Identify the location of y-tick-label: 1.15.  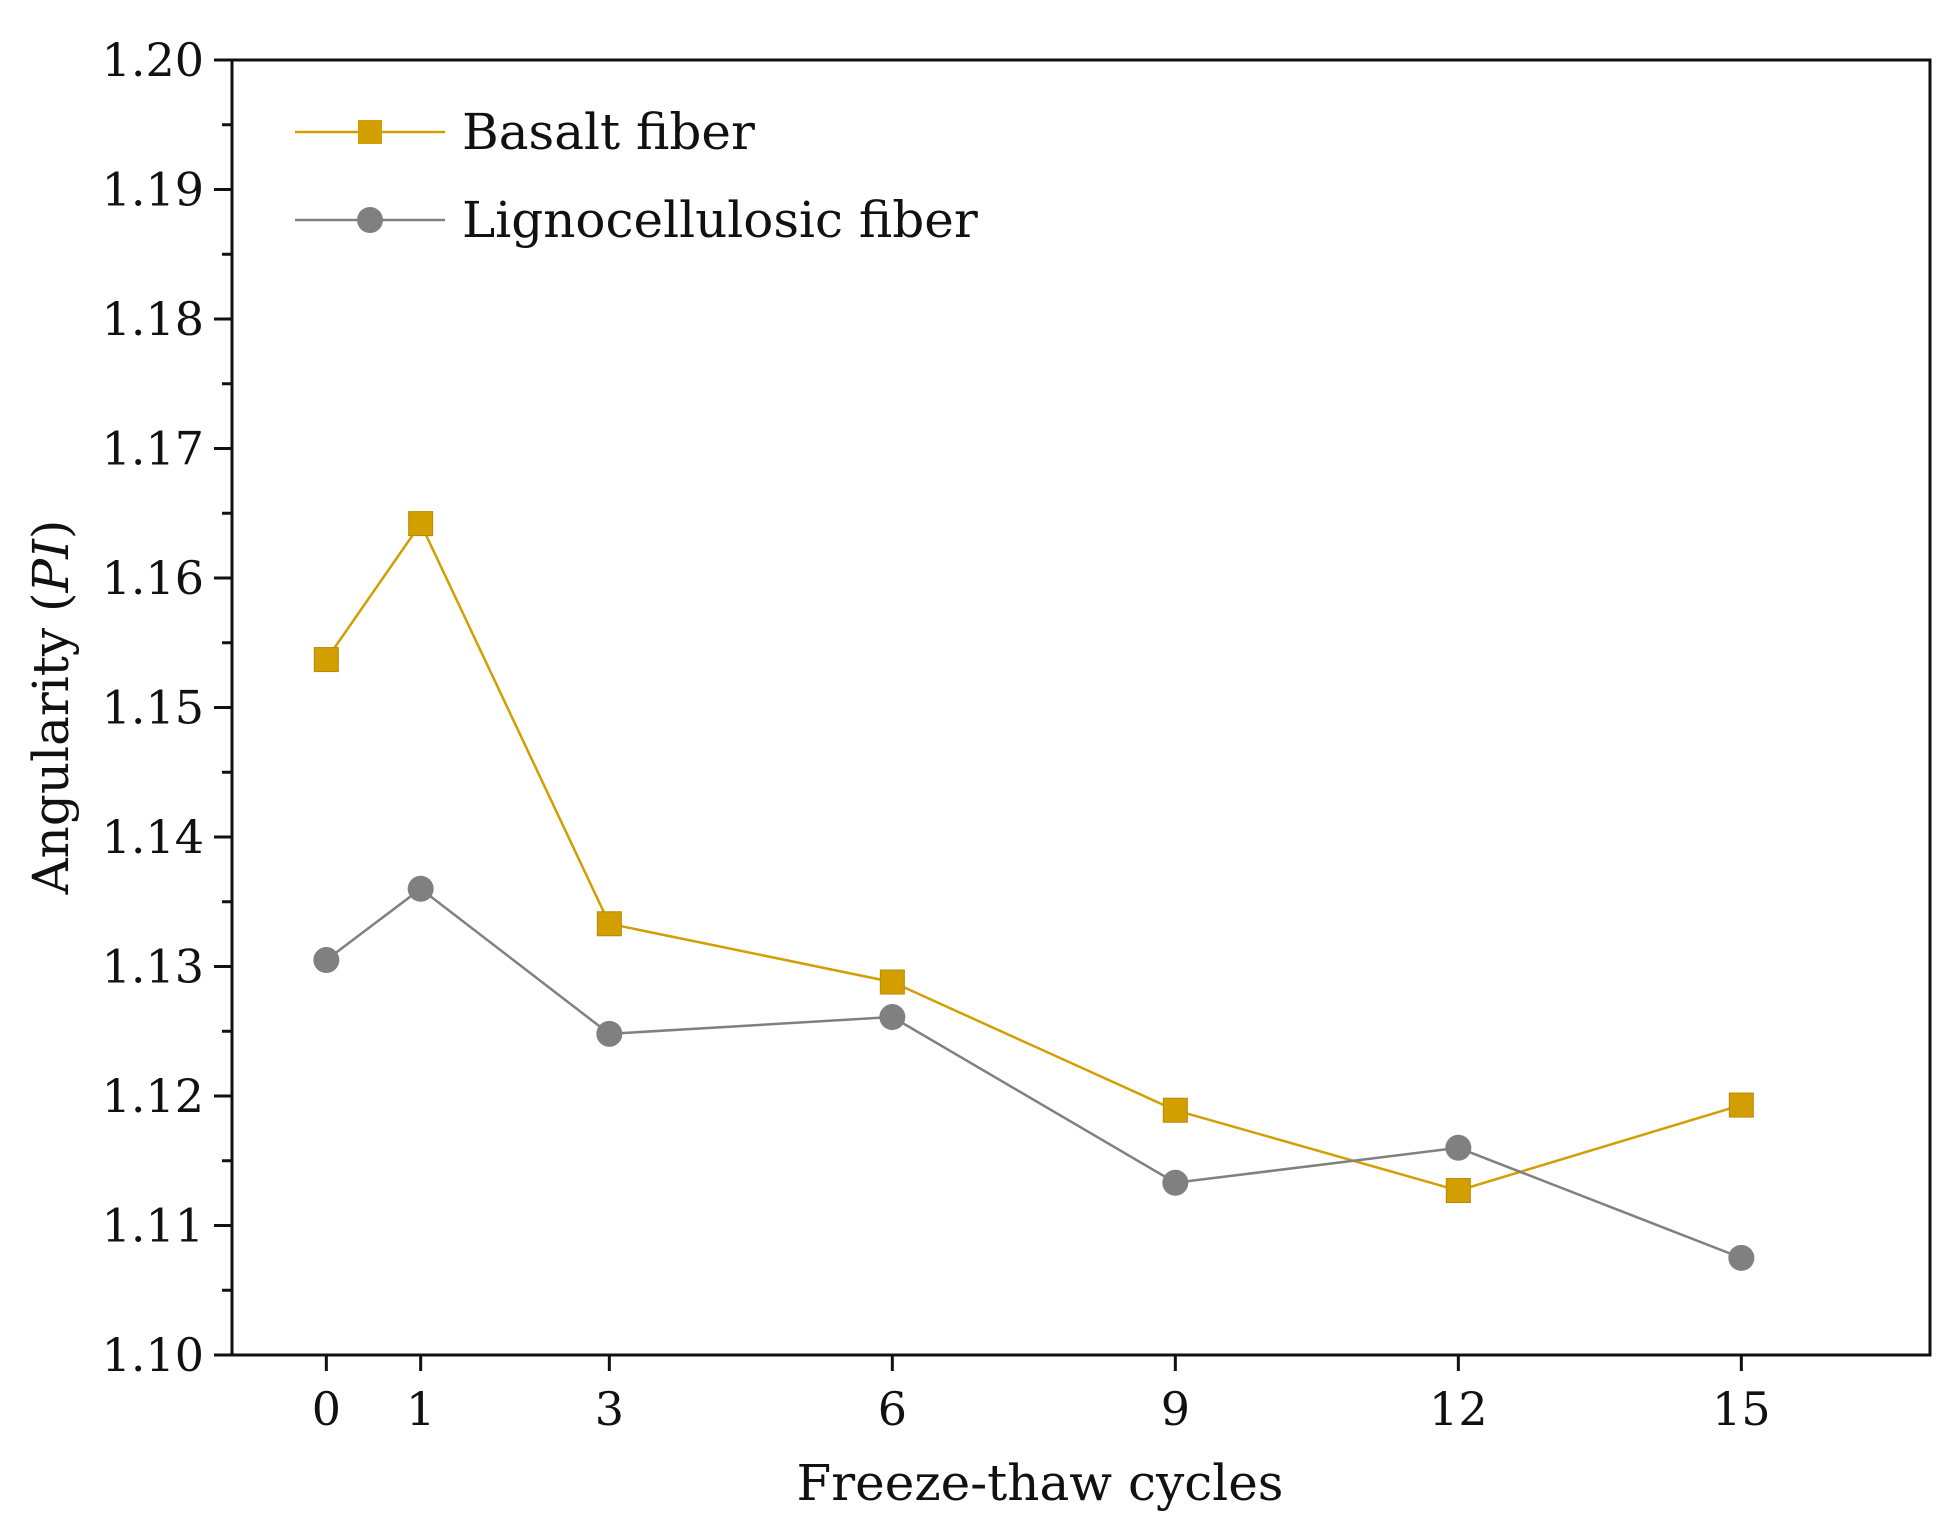
(153, 708).